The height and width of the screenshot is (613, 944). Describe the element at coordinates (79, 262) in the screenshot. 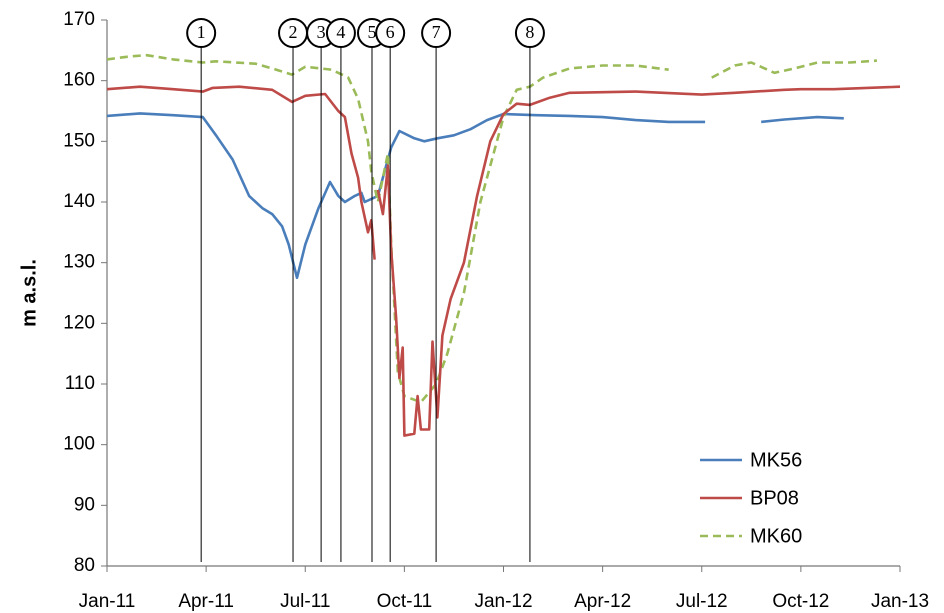

I see `y-tick-label: 130` at that location.